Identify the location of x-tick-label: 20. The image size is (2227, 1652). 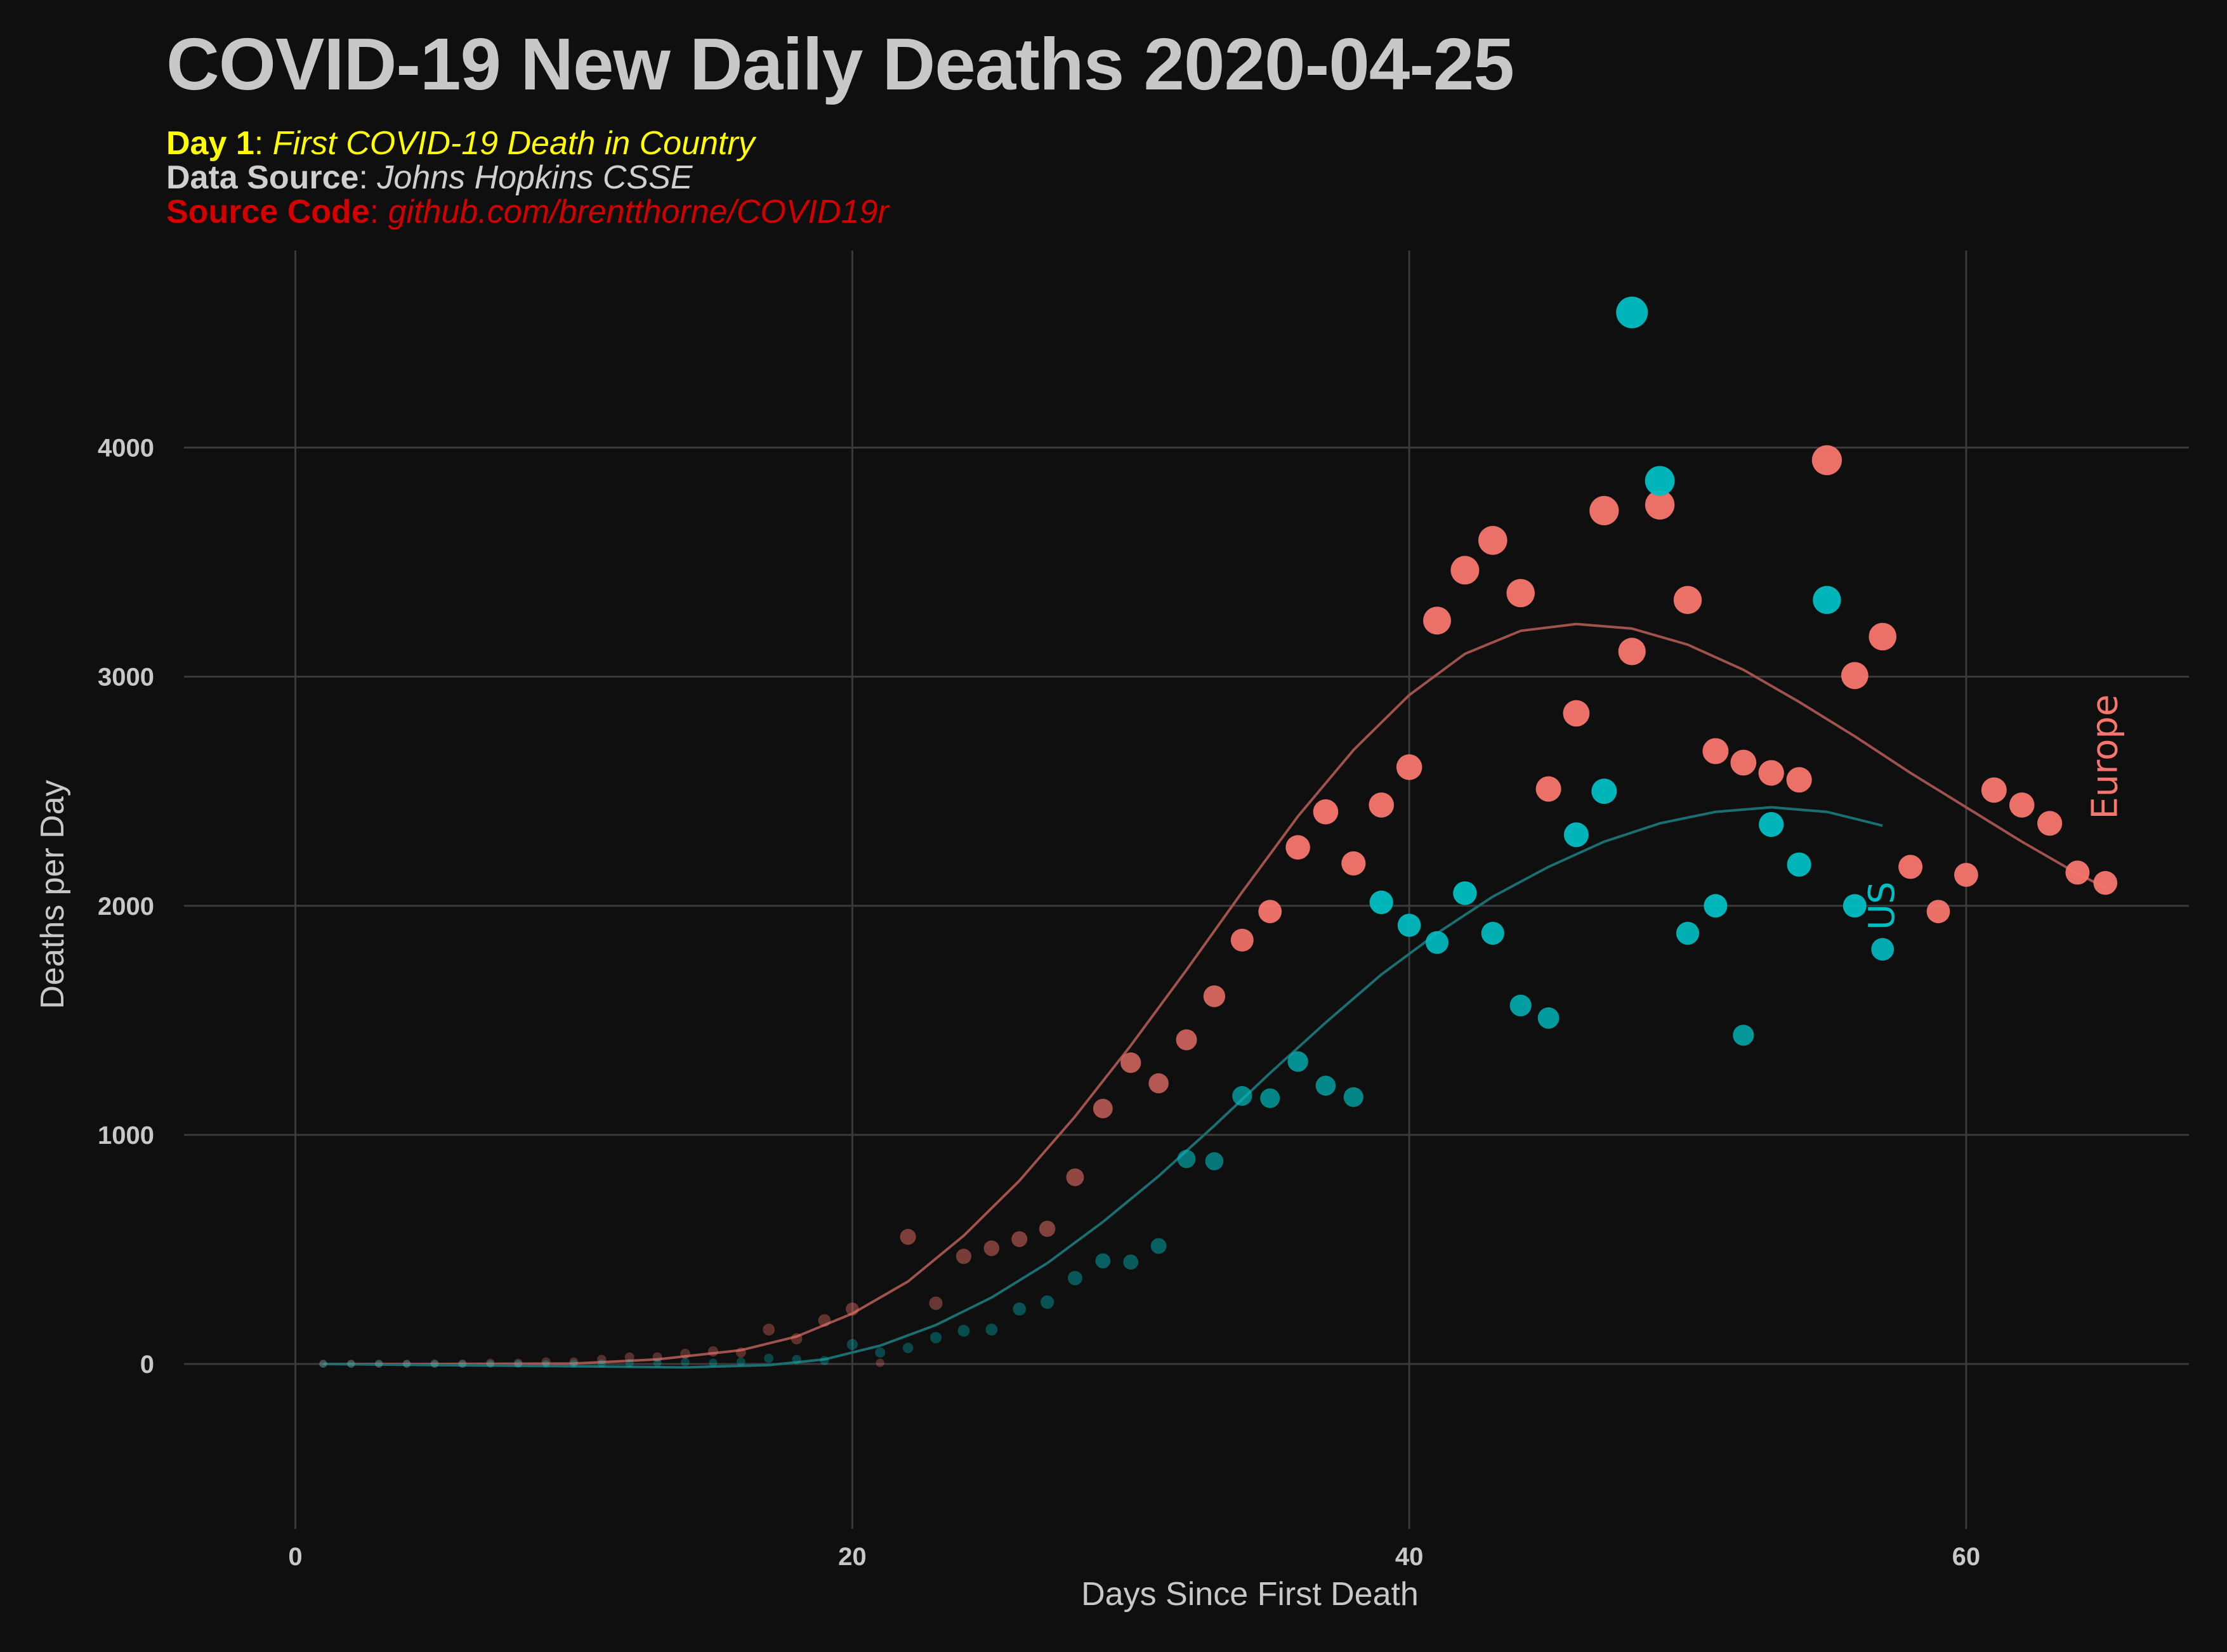
(853, 1557).